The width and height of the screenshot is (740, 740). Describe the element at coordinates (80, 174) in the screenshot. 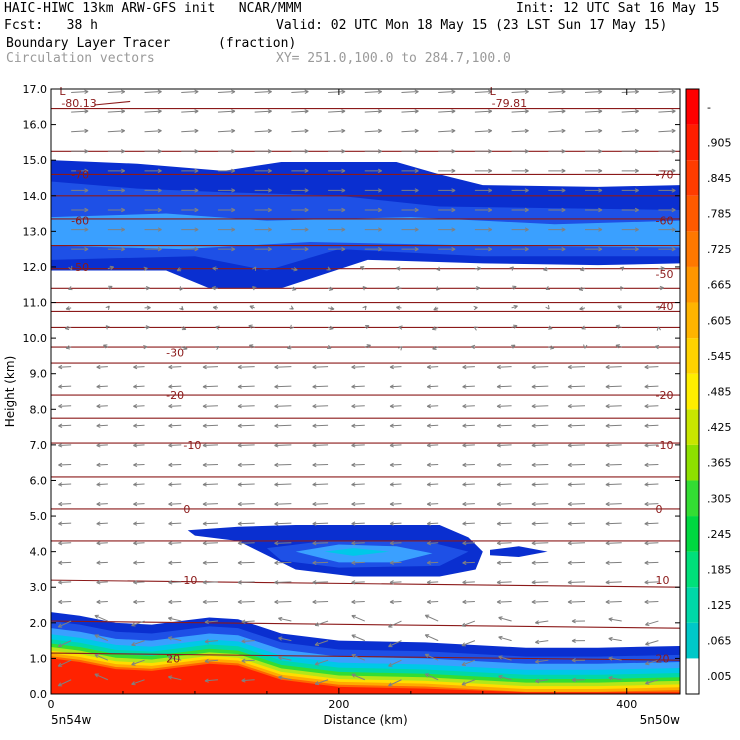

I see `contour-label: -70` at that location.